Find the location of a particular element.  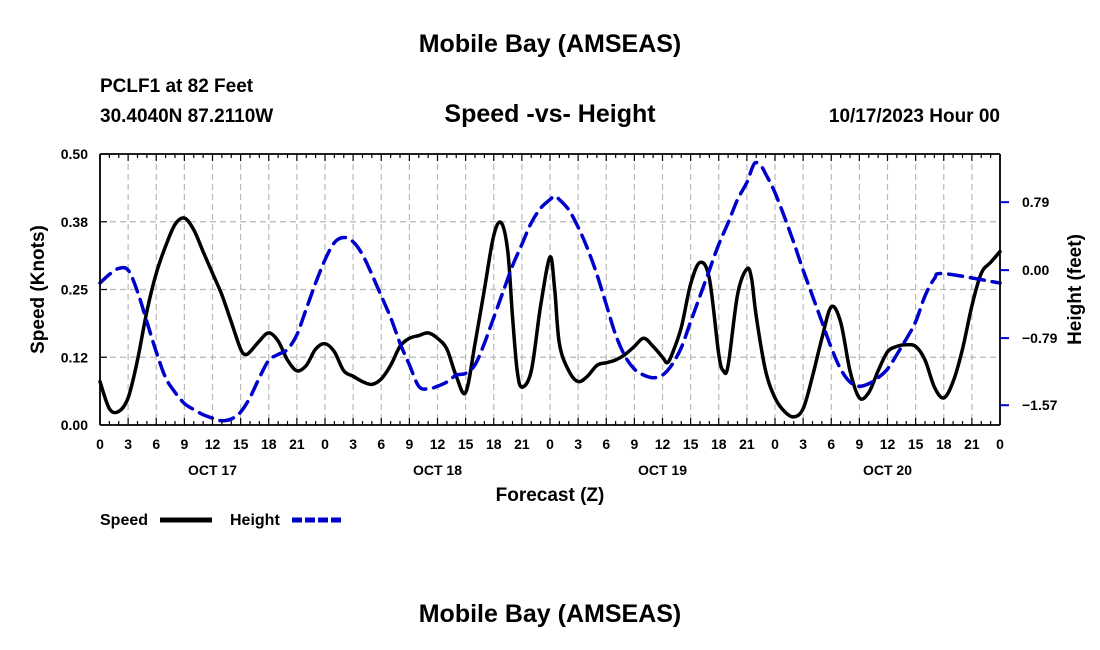

y2-tick-label: −0.79 is located at coordinates (1040, 338).